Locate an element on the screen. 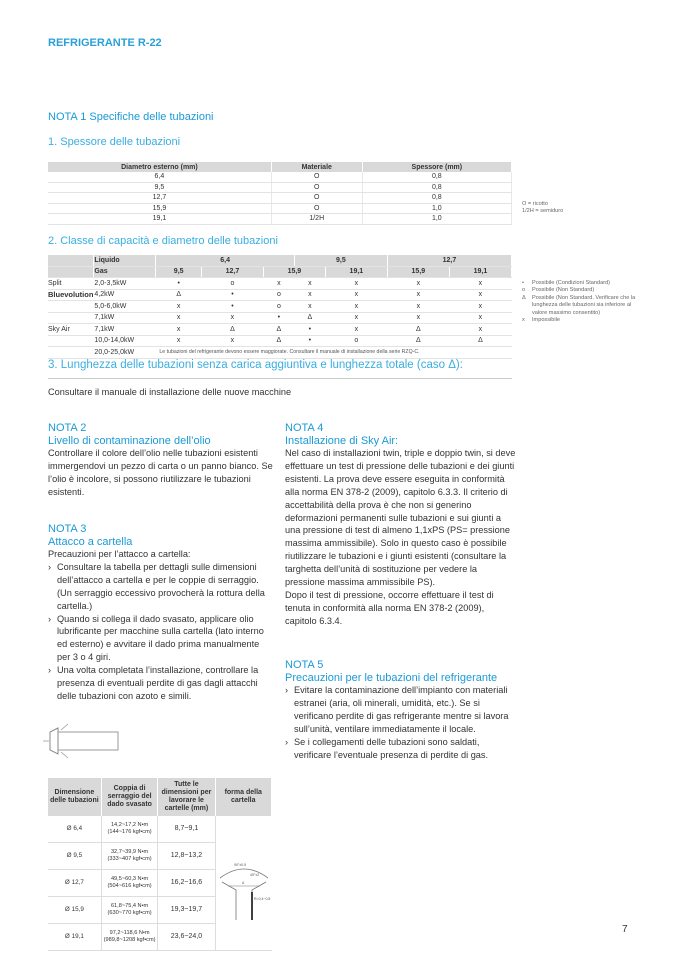 This screenshot has width=678, height=959. torque-nm: 32,7~39,9 N•m is located at coordinates (129, 851).